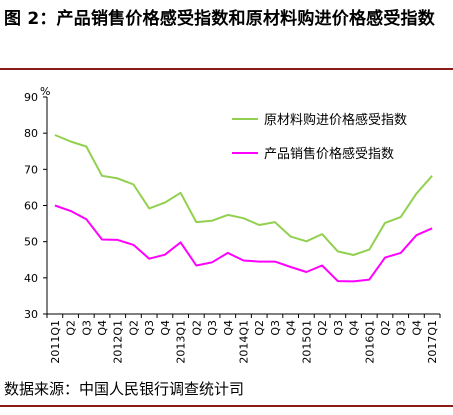  I want to click on x-tick-label: 2013Q1, so click(181, 342).